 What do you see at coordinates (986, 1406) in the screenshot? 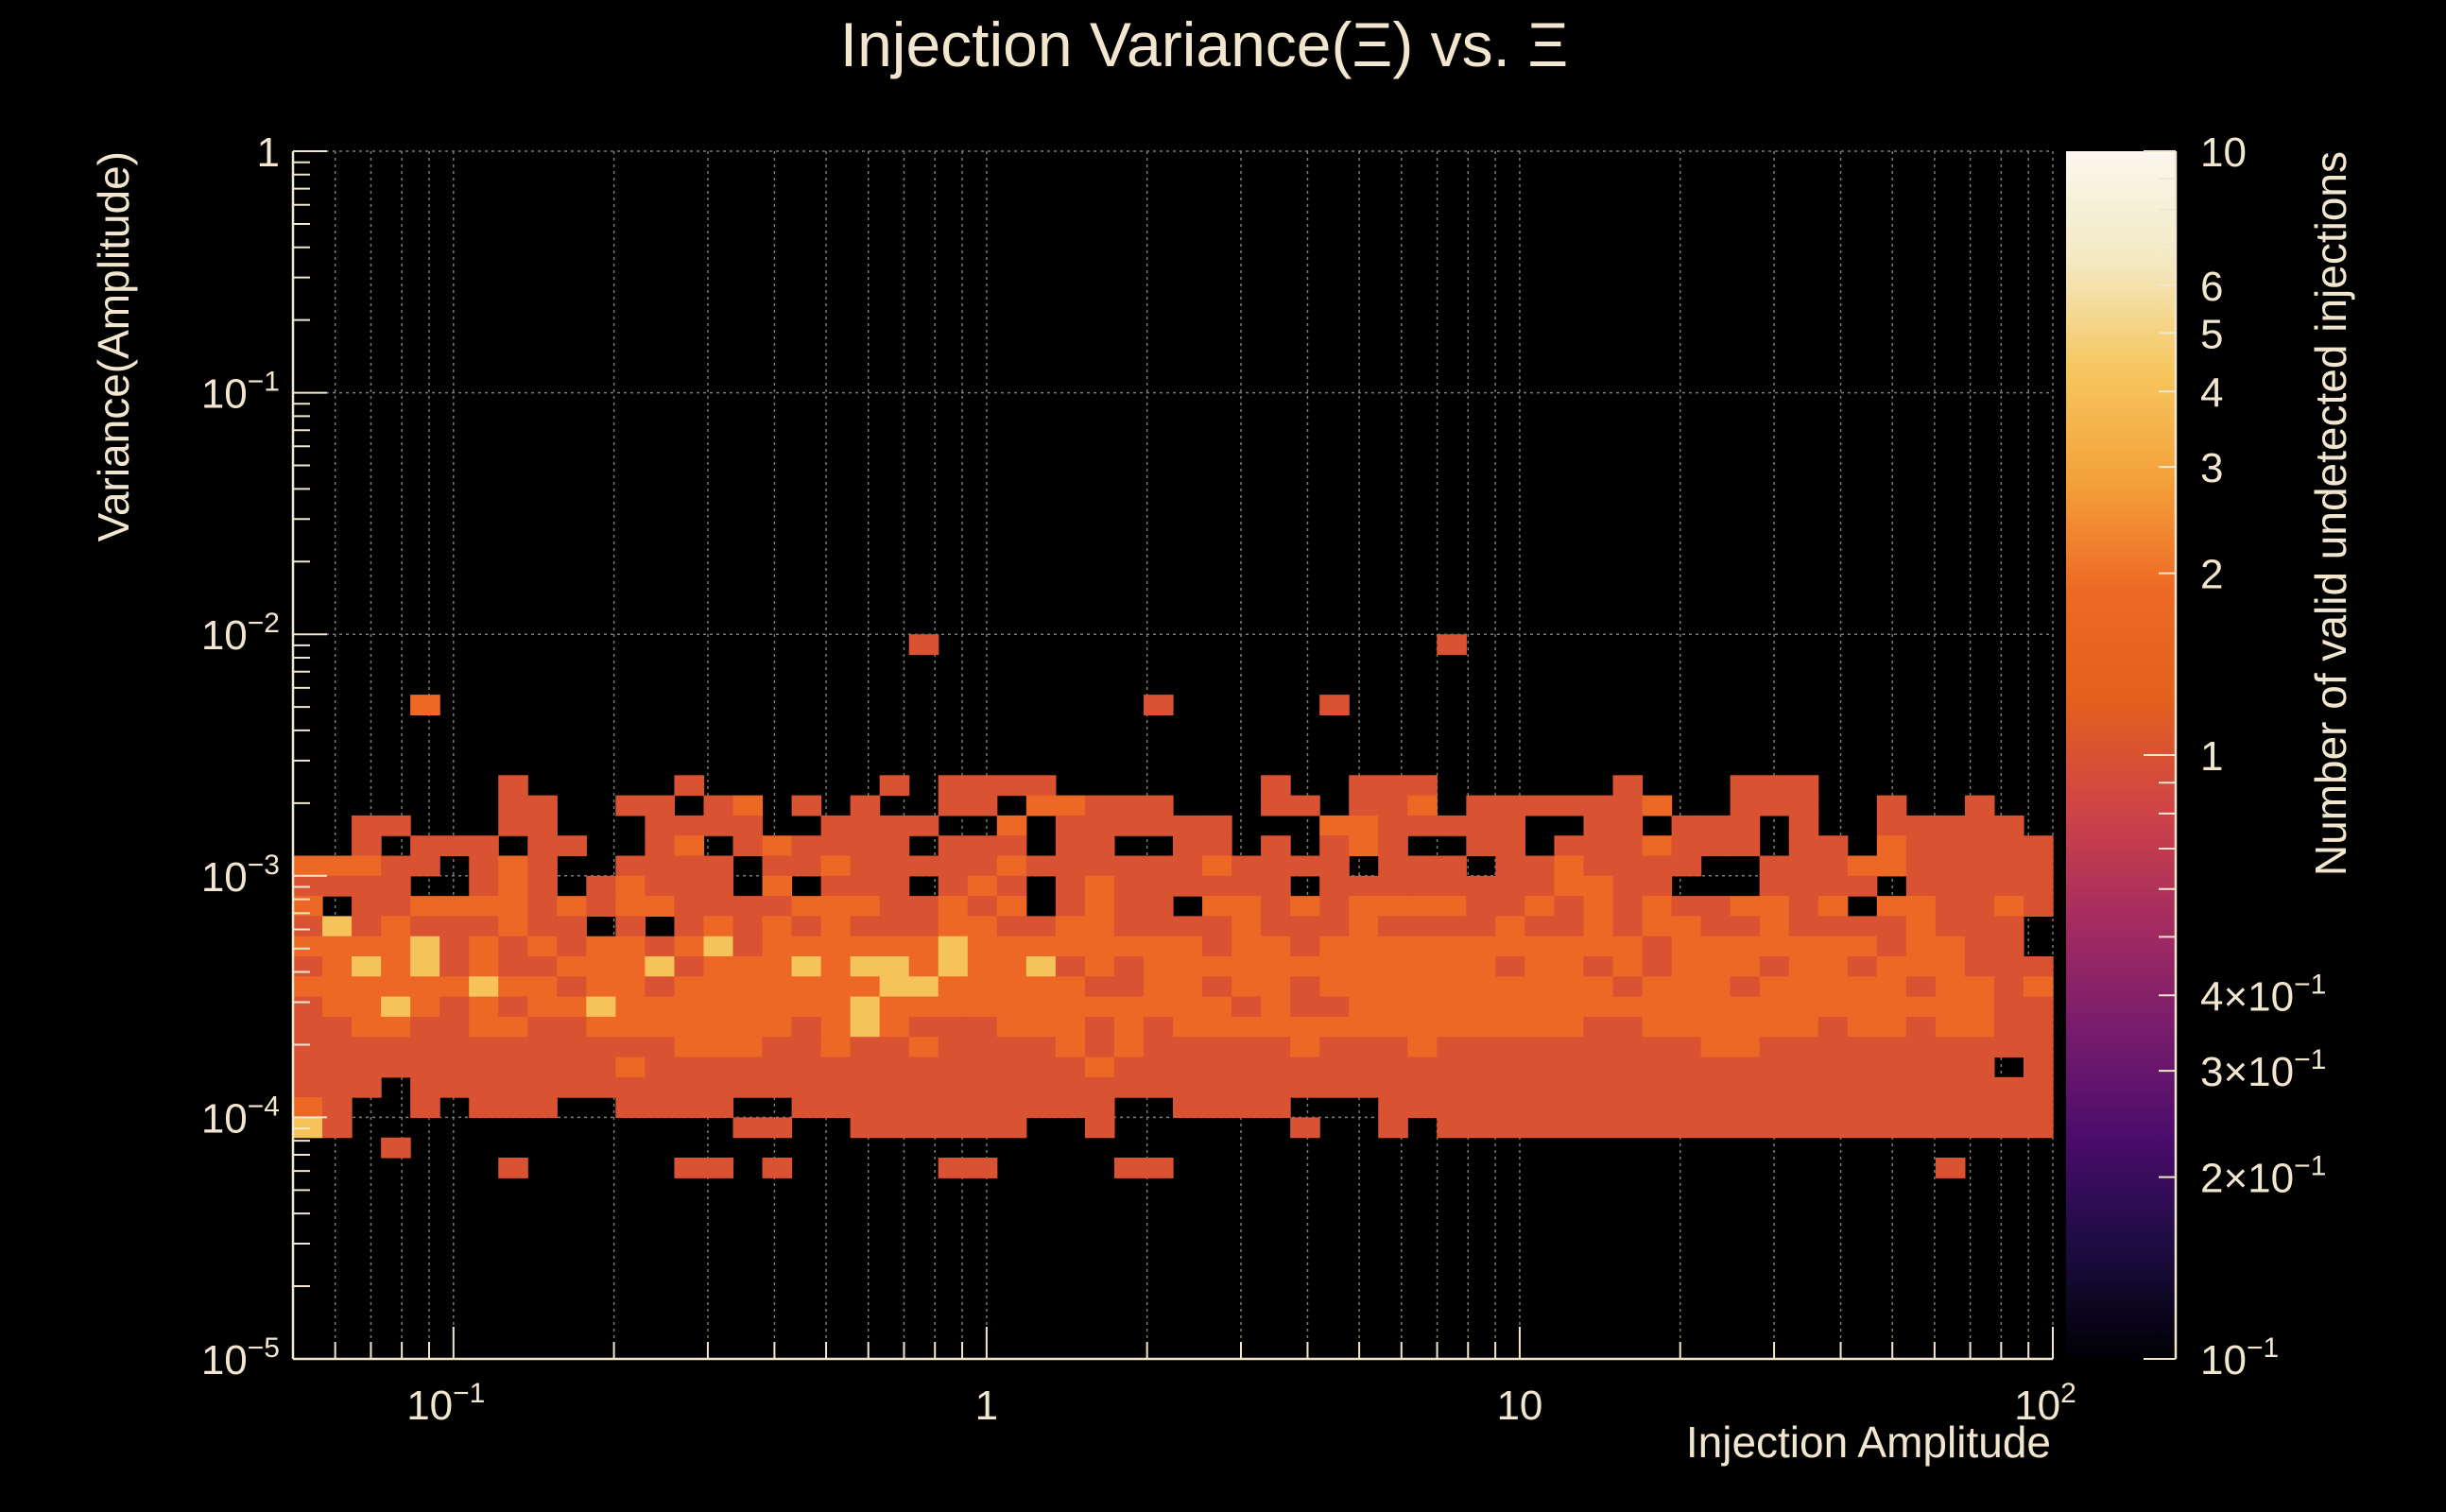
I see `x-tick-label: 1` at bounding box center [986, 1406].